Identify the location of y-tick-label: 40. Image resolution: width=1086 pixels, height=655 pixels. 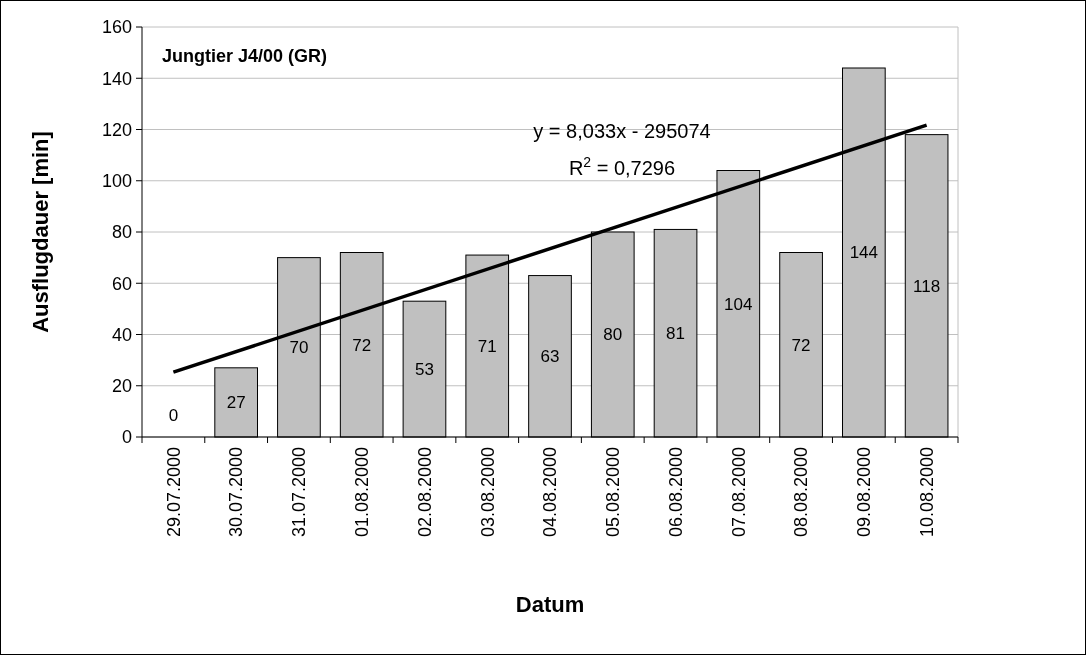
(121, 334).